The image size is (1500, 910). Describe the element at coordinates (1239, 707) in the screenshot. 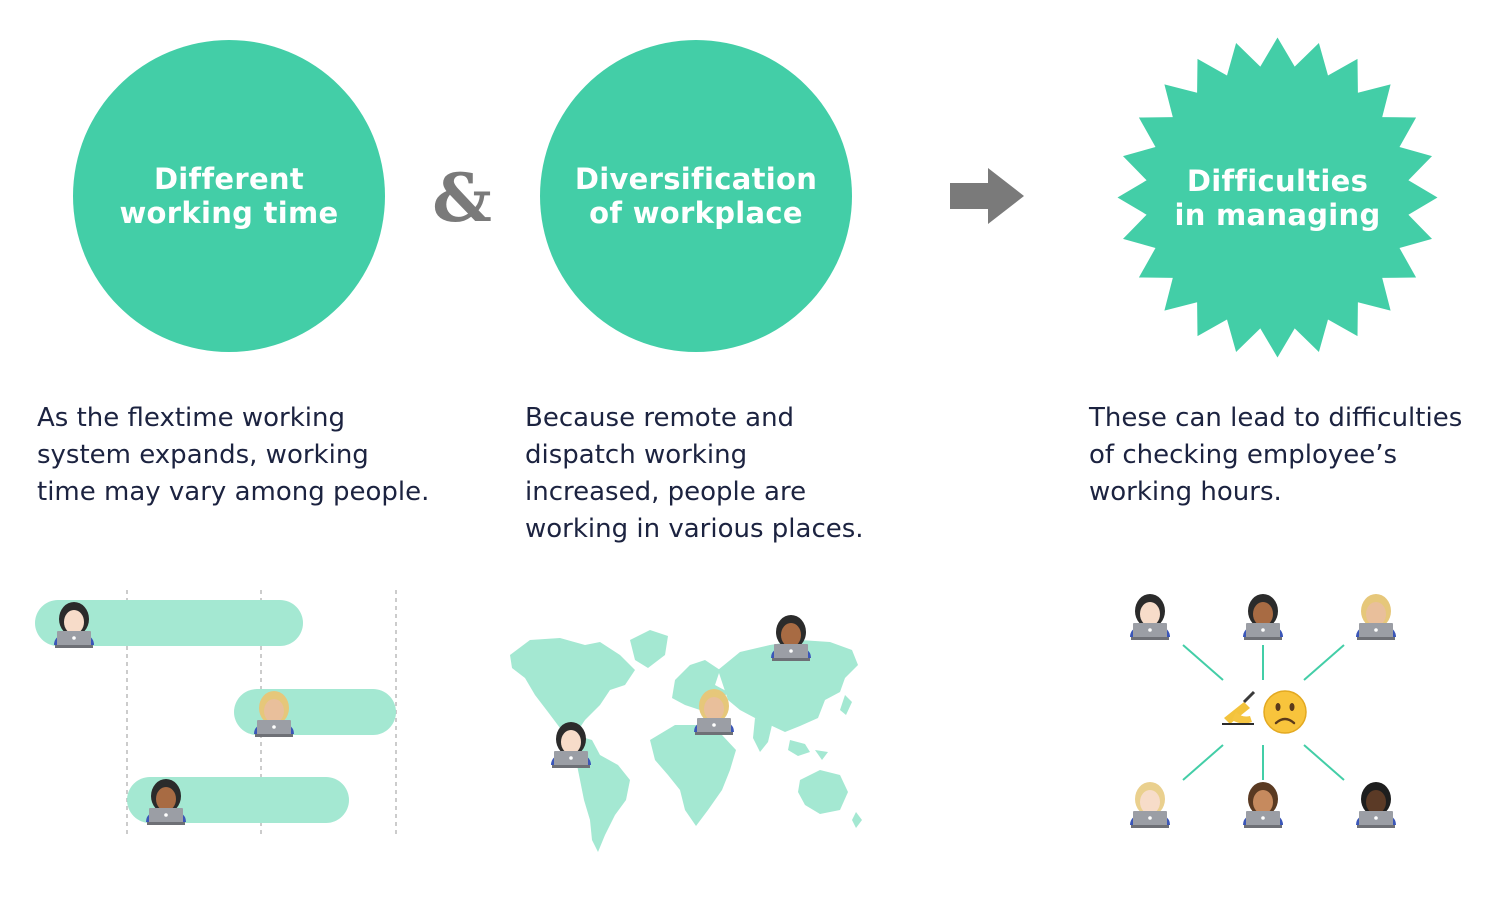

I see `writing-hand-icon` at that location.